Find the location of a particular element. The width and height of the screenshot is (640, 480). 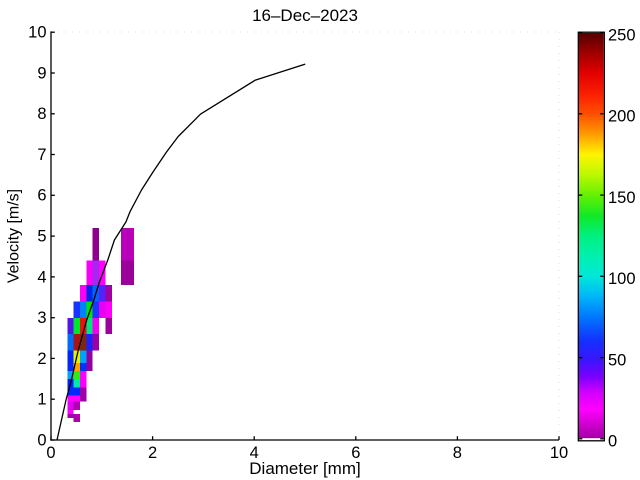

svg-text: Velocity [m/s] is located at coordinates (14, 236).